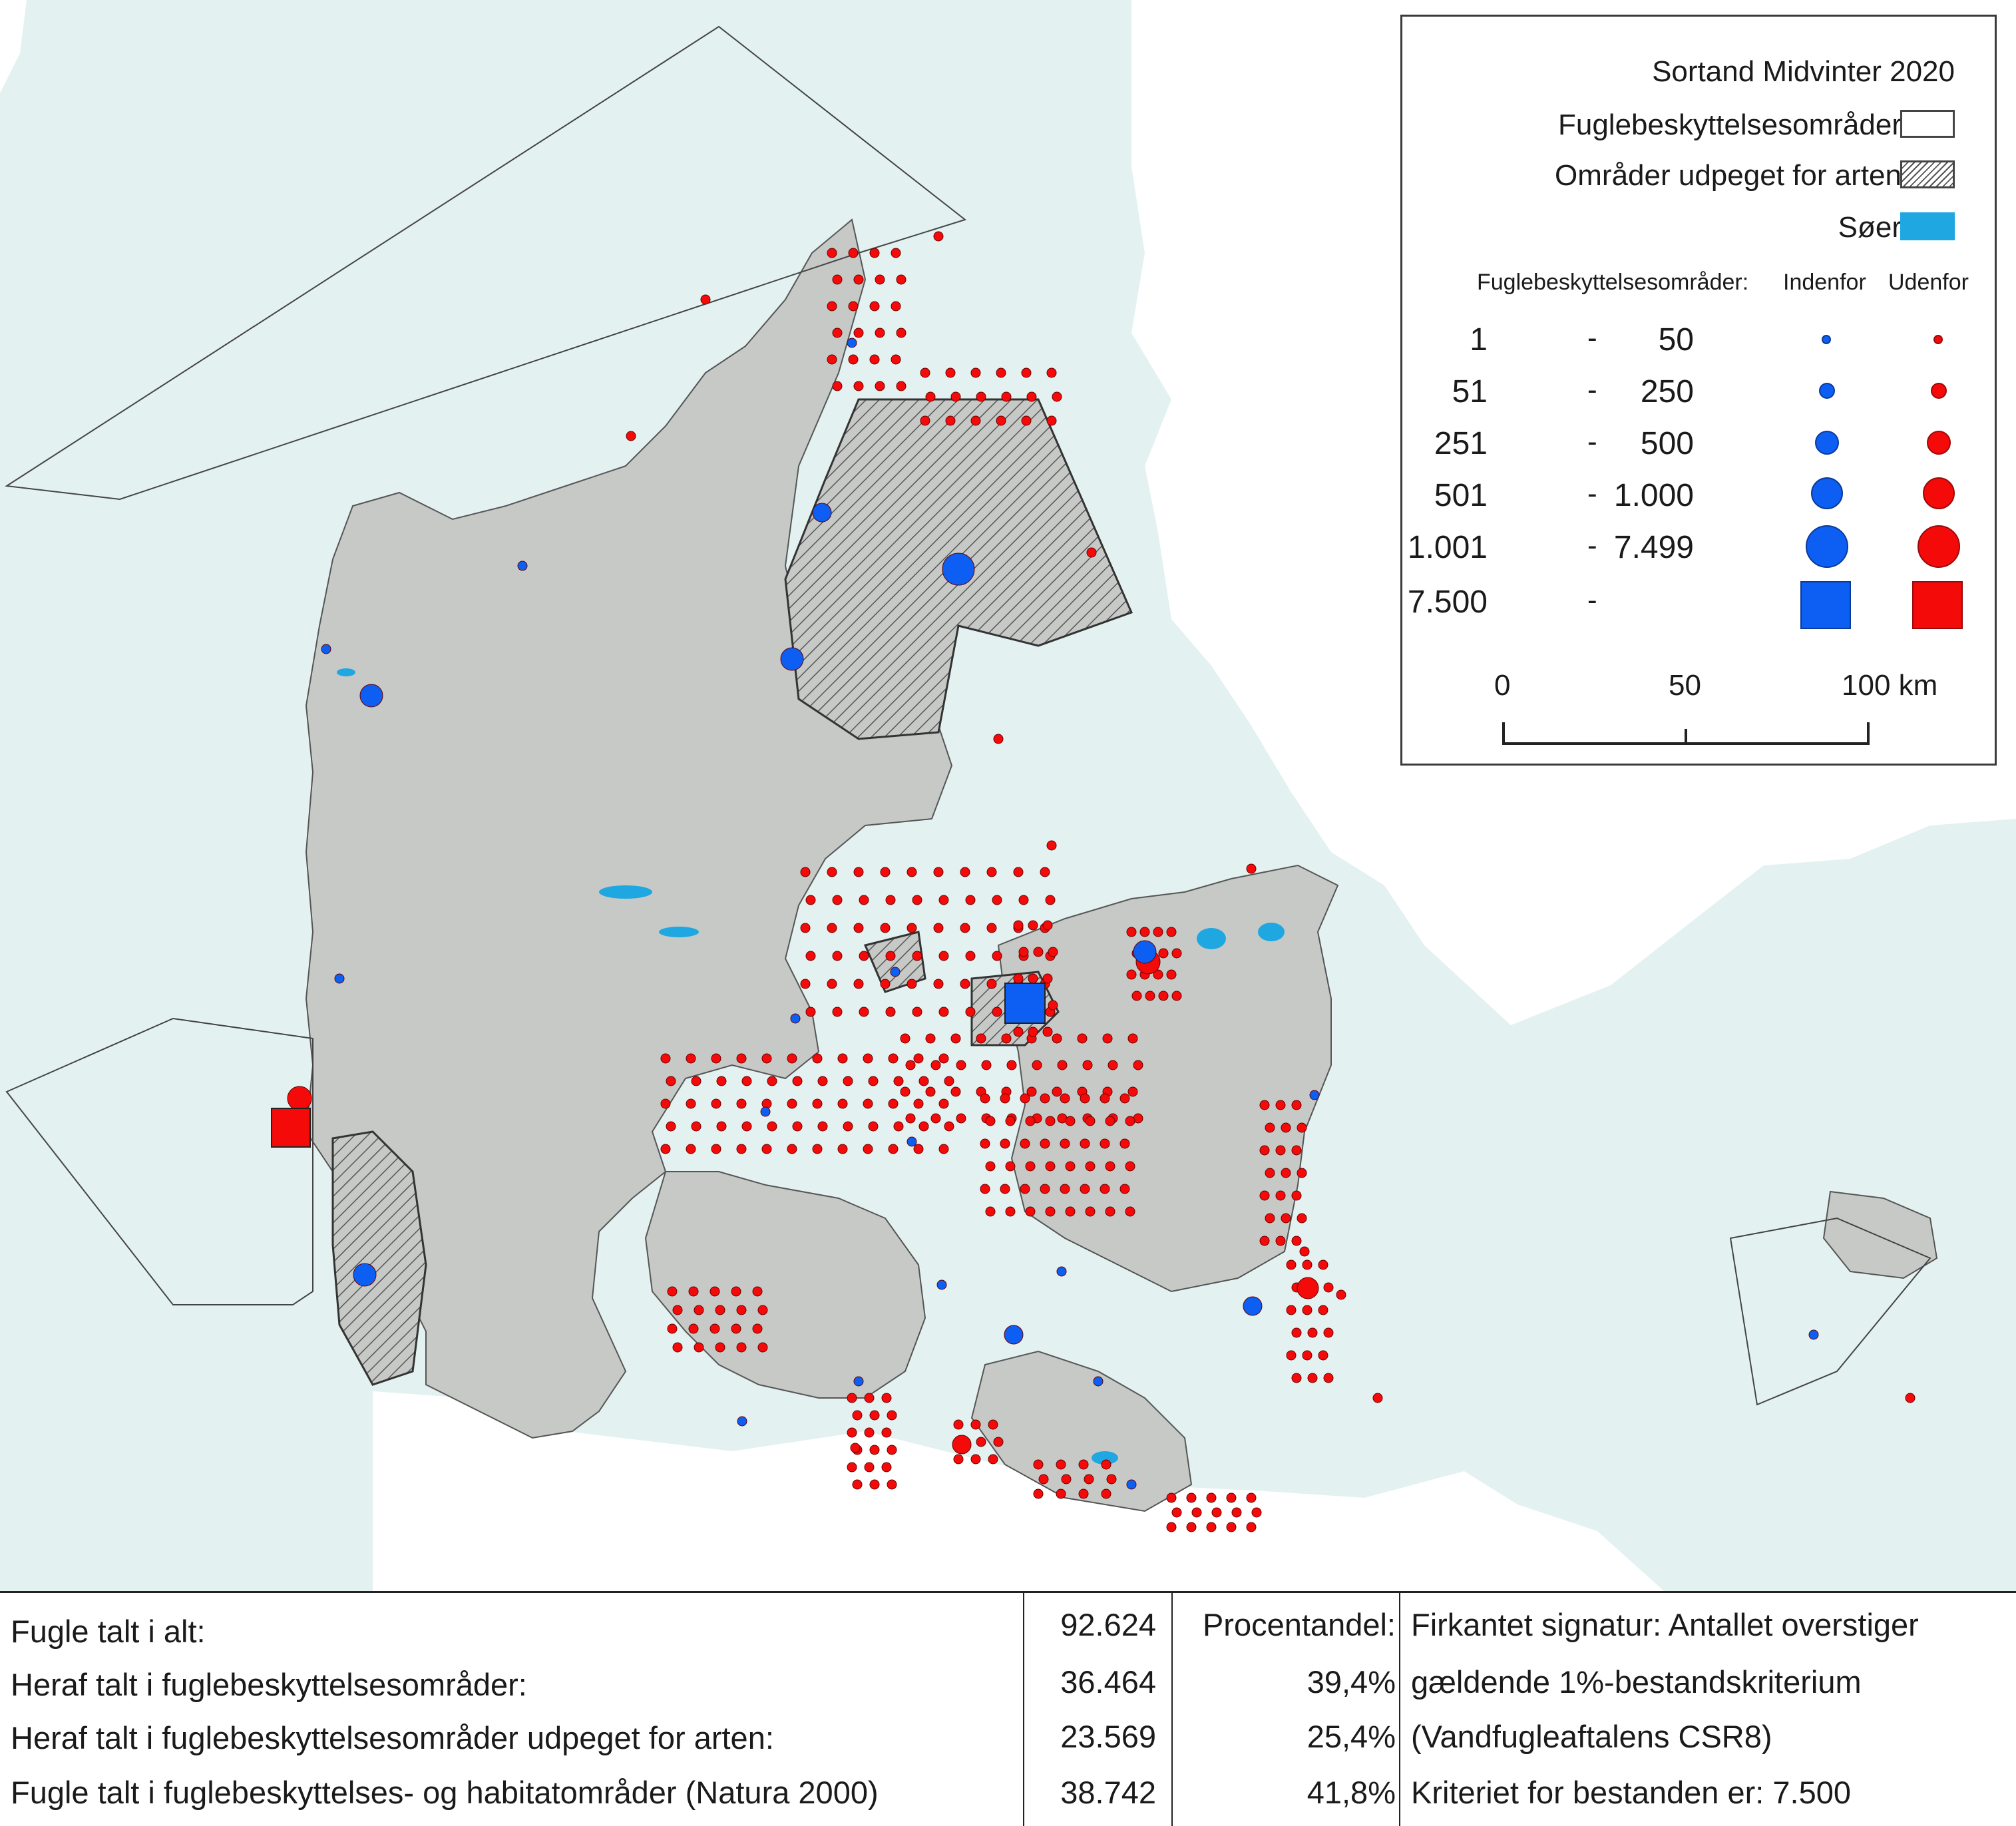 The width and height of the screenshot is (2016, 1826). Describe the element at coordinates (1686, 733) in the screenshot. I see `scale-bar` at that location.